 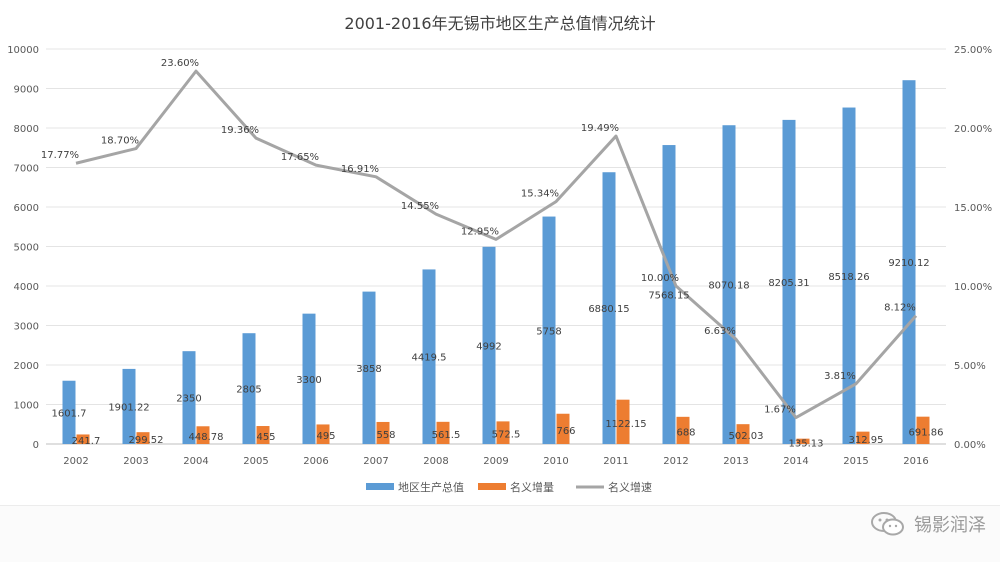 I want to click on data-label-gdp: 8070.18, so click(x=728, y=286).